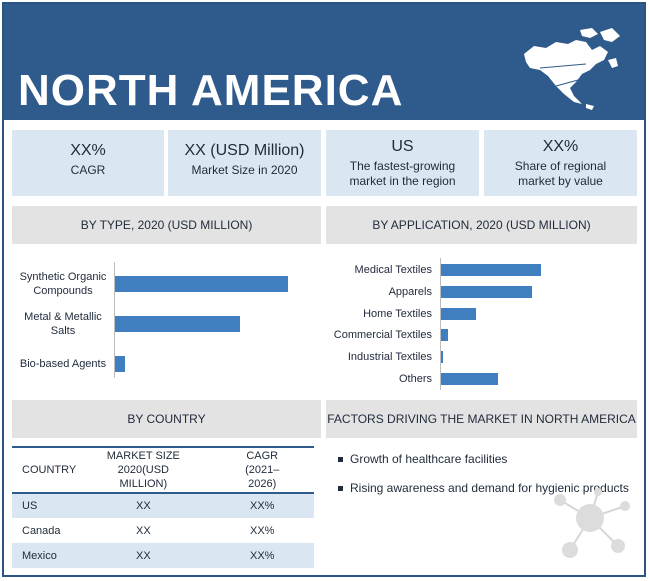 The height and width of the screenshot is (581, 650). I want to click on table-row: Canada XX XX%, so click(163, 530).